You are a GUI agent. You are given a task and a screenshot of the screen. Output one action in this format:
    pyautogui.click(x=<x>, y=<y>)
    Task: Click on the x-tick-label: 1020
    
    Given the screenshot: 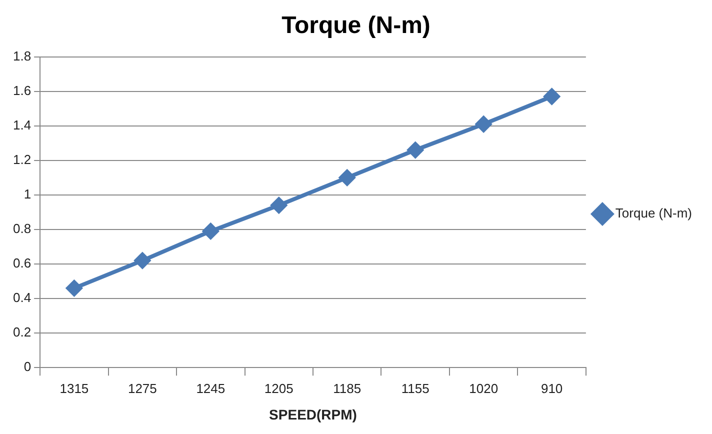 What is the action you would take?
    pyautogui.click(x=483, y=388)
    